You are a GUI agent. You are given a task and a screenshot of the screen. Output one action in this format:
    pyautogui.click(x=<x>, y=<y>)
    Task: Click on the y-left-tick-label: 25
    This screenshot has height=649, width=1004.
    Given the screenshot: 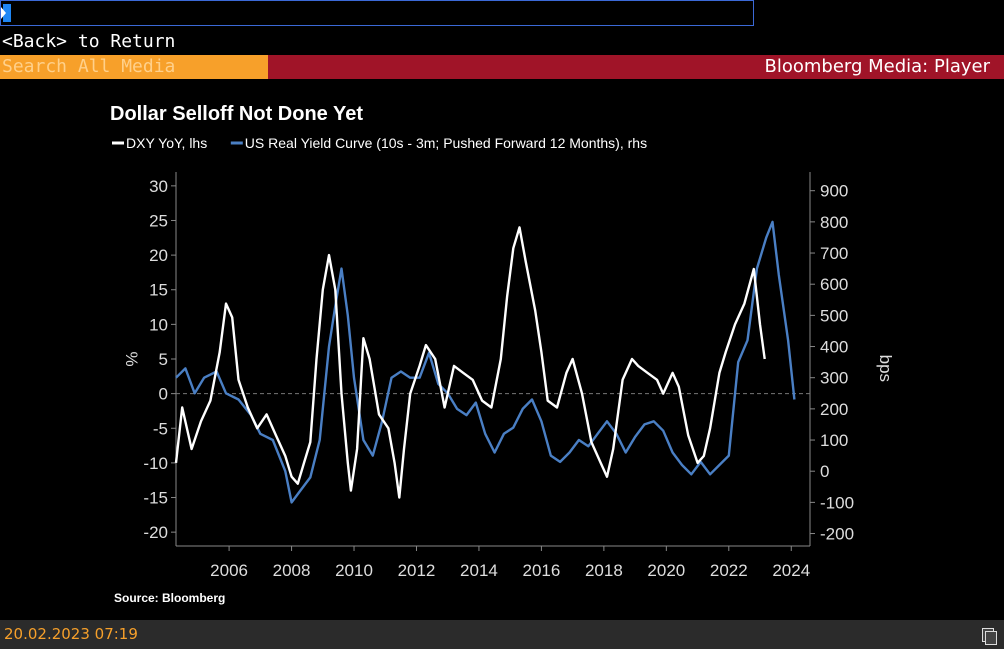 What is the action you would take?
    pyautogui.click(x=158, y=220)
    